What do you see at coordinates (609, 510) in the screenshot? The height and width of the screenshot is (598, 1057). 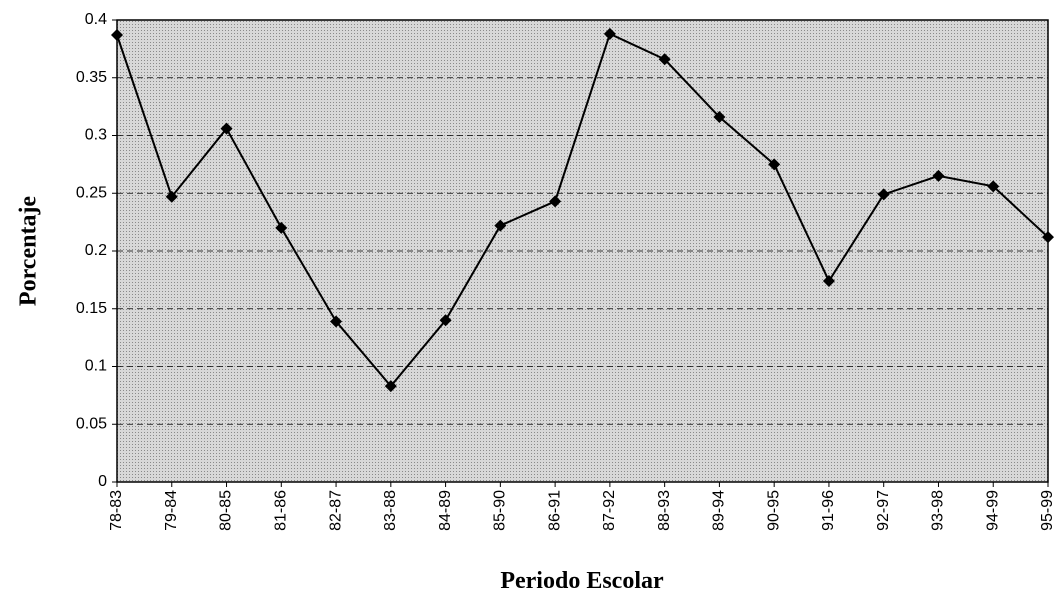 I see `x-tick-label: 87-92` at bounding box center [609, 510].